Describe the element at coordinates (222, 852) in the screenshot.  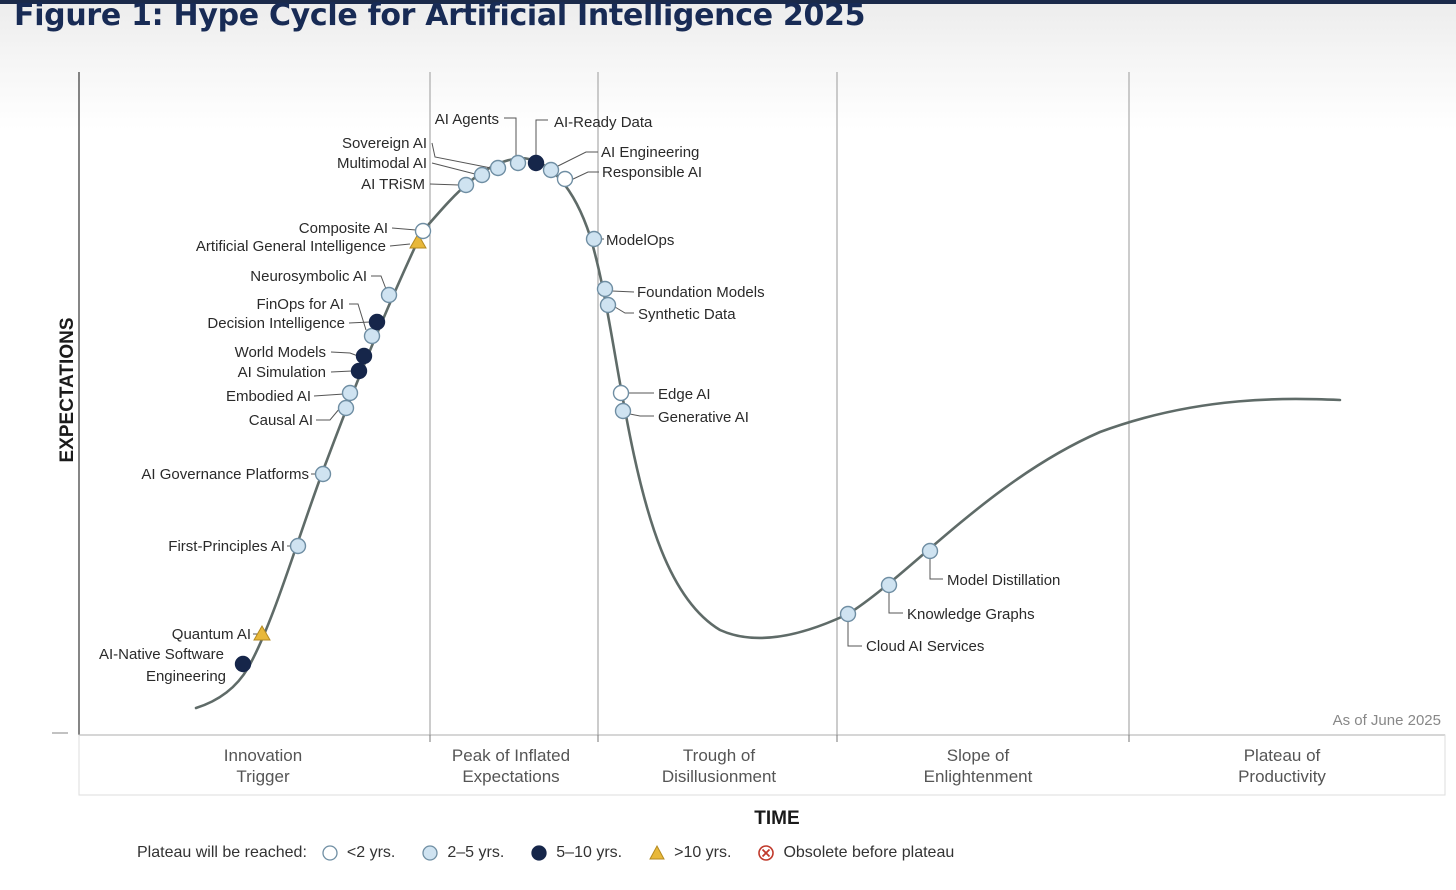
I see `legend-caption: Plateau will be reached:` at that location.